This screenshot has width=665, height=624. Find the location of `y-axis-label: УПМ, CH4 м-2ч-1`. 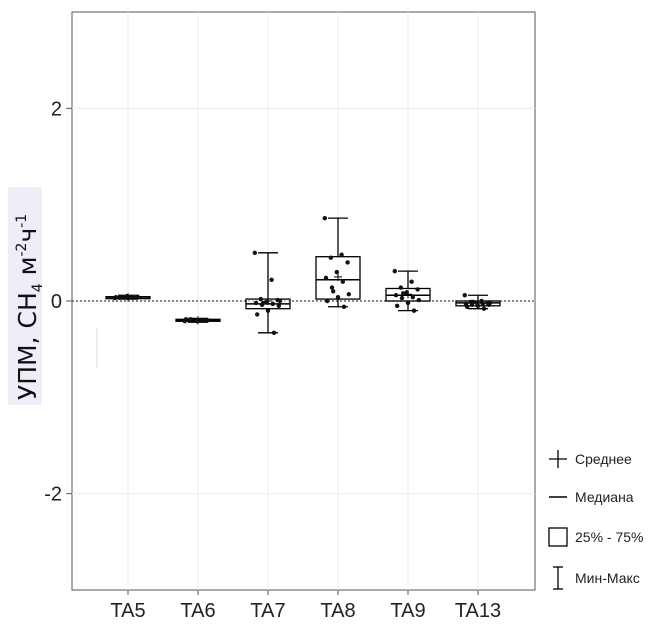

y-axis-label: УПМ, CH4 м-2ч-1 is located at coordinates (29, 307).